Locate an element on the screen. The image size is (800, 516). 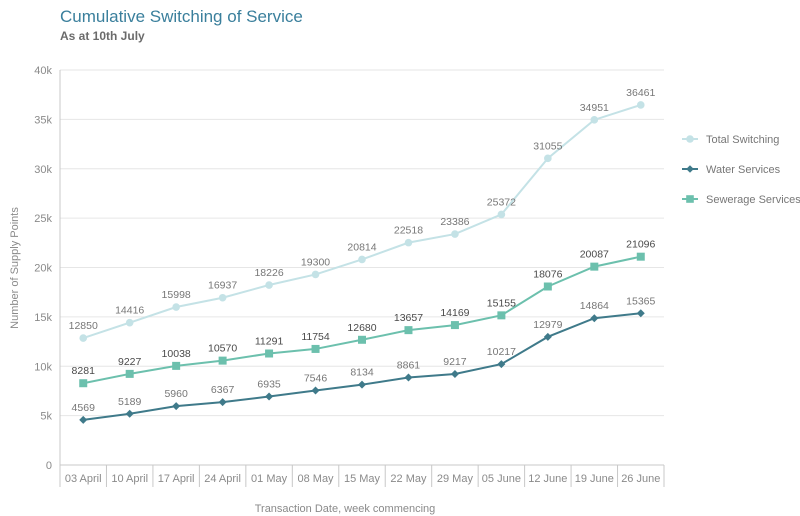
y-tick-label: 0 is located at coordinates (49, 466).